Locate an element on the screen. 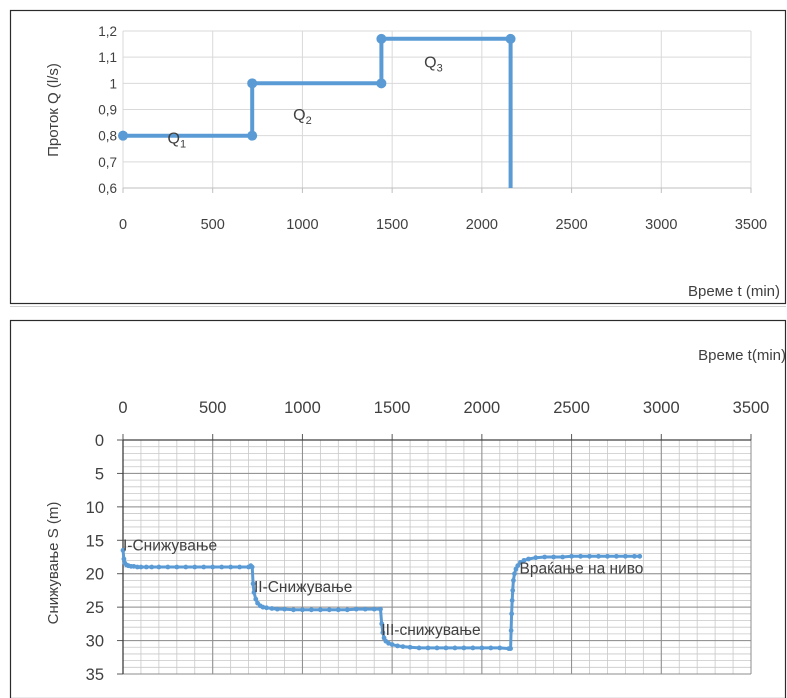 The image size is (787, 698). bottom-x-tick-label: 2500 is located at coordinates (571, 408).